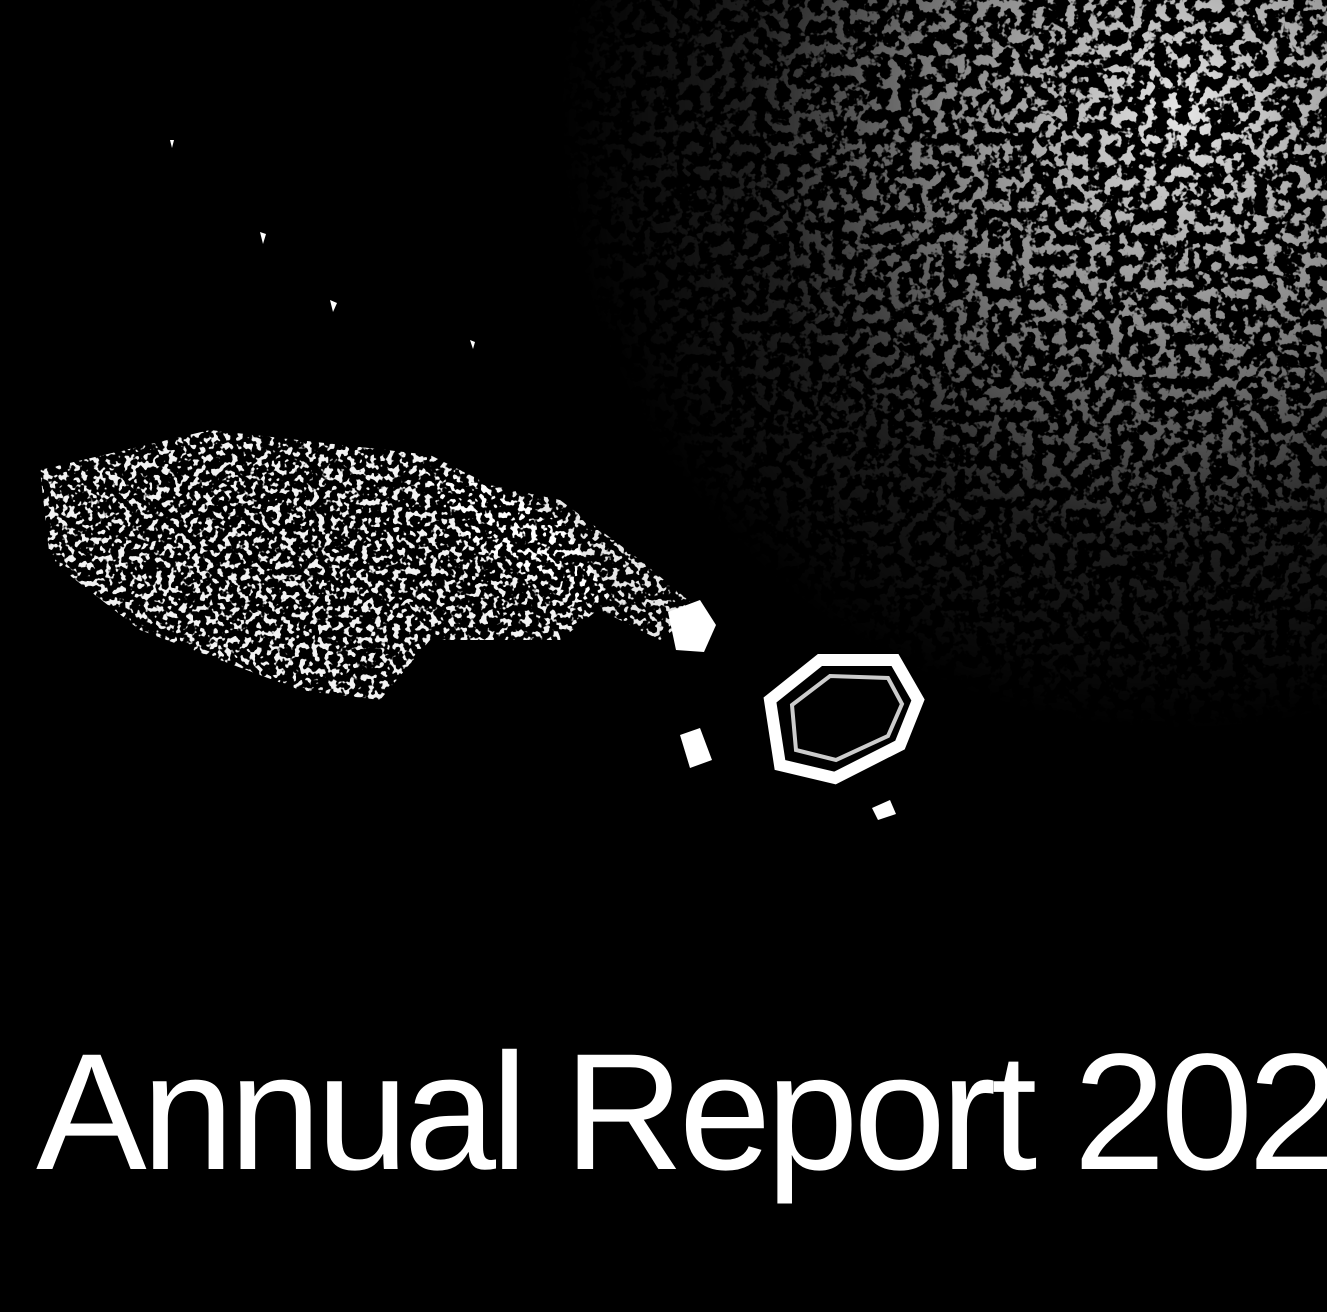 The width and height of the screenshot is (1327, 1312). I want to click on hexagon-object, so click(844, 719).